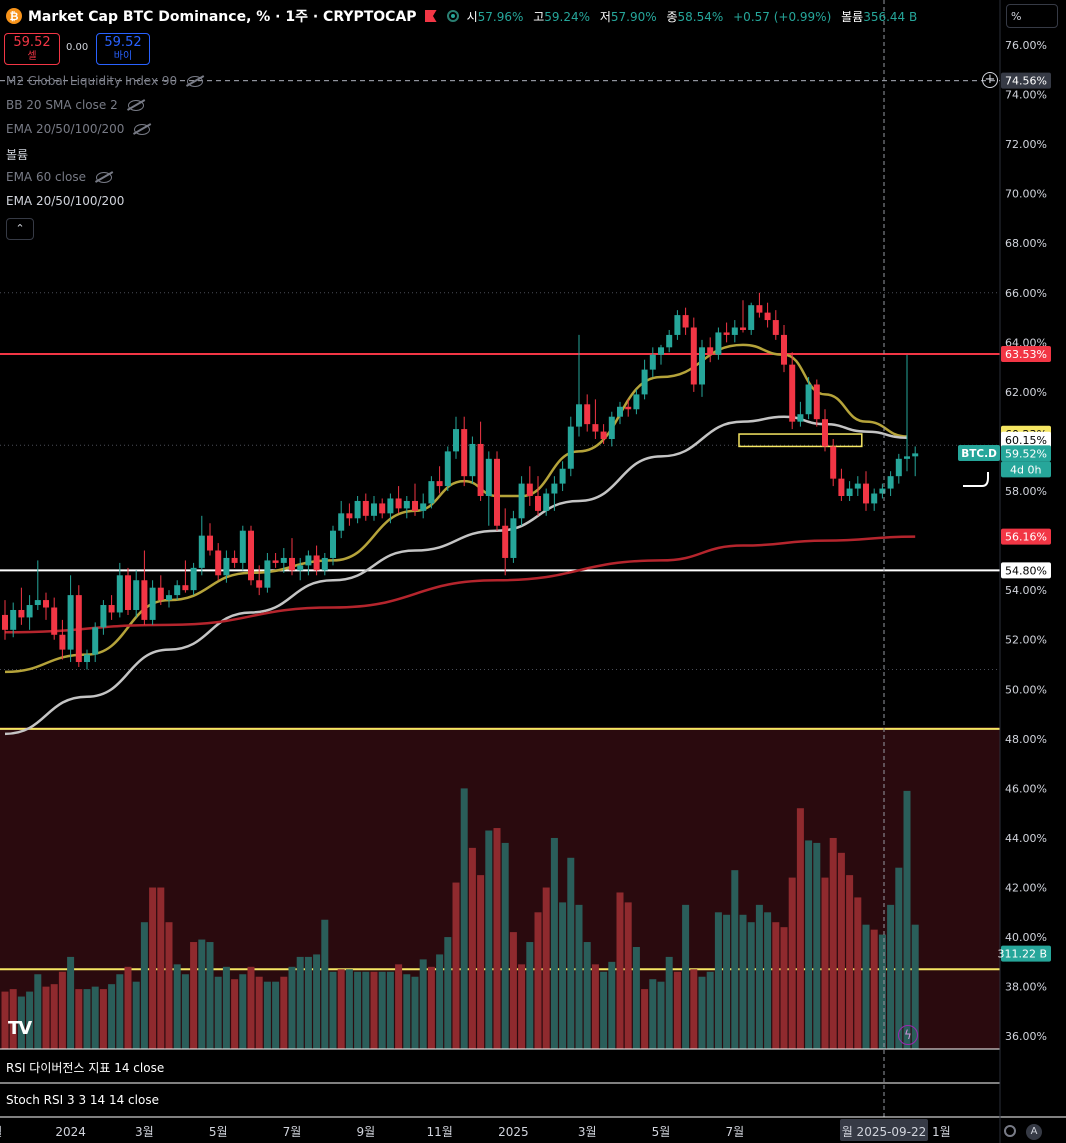  Describe the element at coordinates (1026, 491) in the screenshot. I see `price-tick-label: 58.00%` at that location.